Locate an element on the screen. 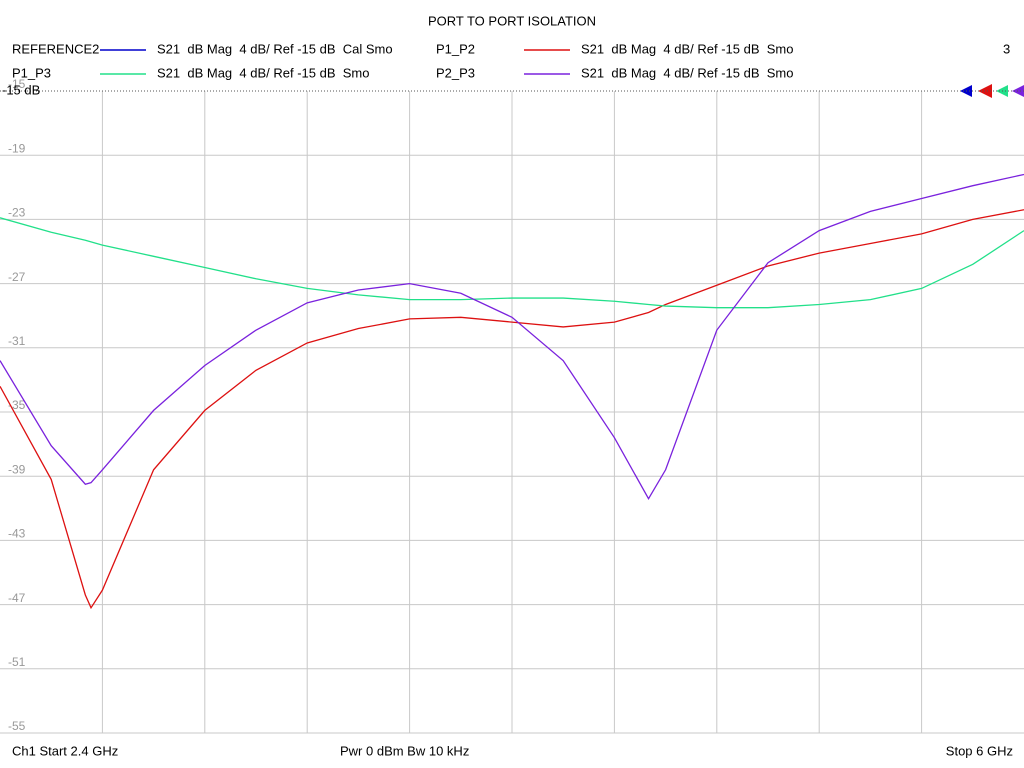 This screenshot has width=1024, height=768. y-tick-label: -27 is located at coordinates (17, 277).